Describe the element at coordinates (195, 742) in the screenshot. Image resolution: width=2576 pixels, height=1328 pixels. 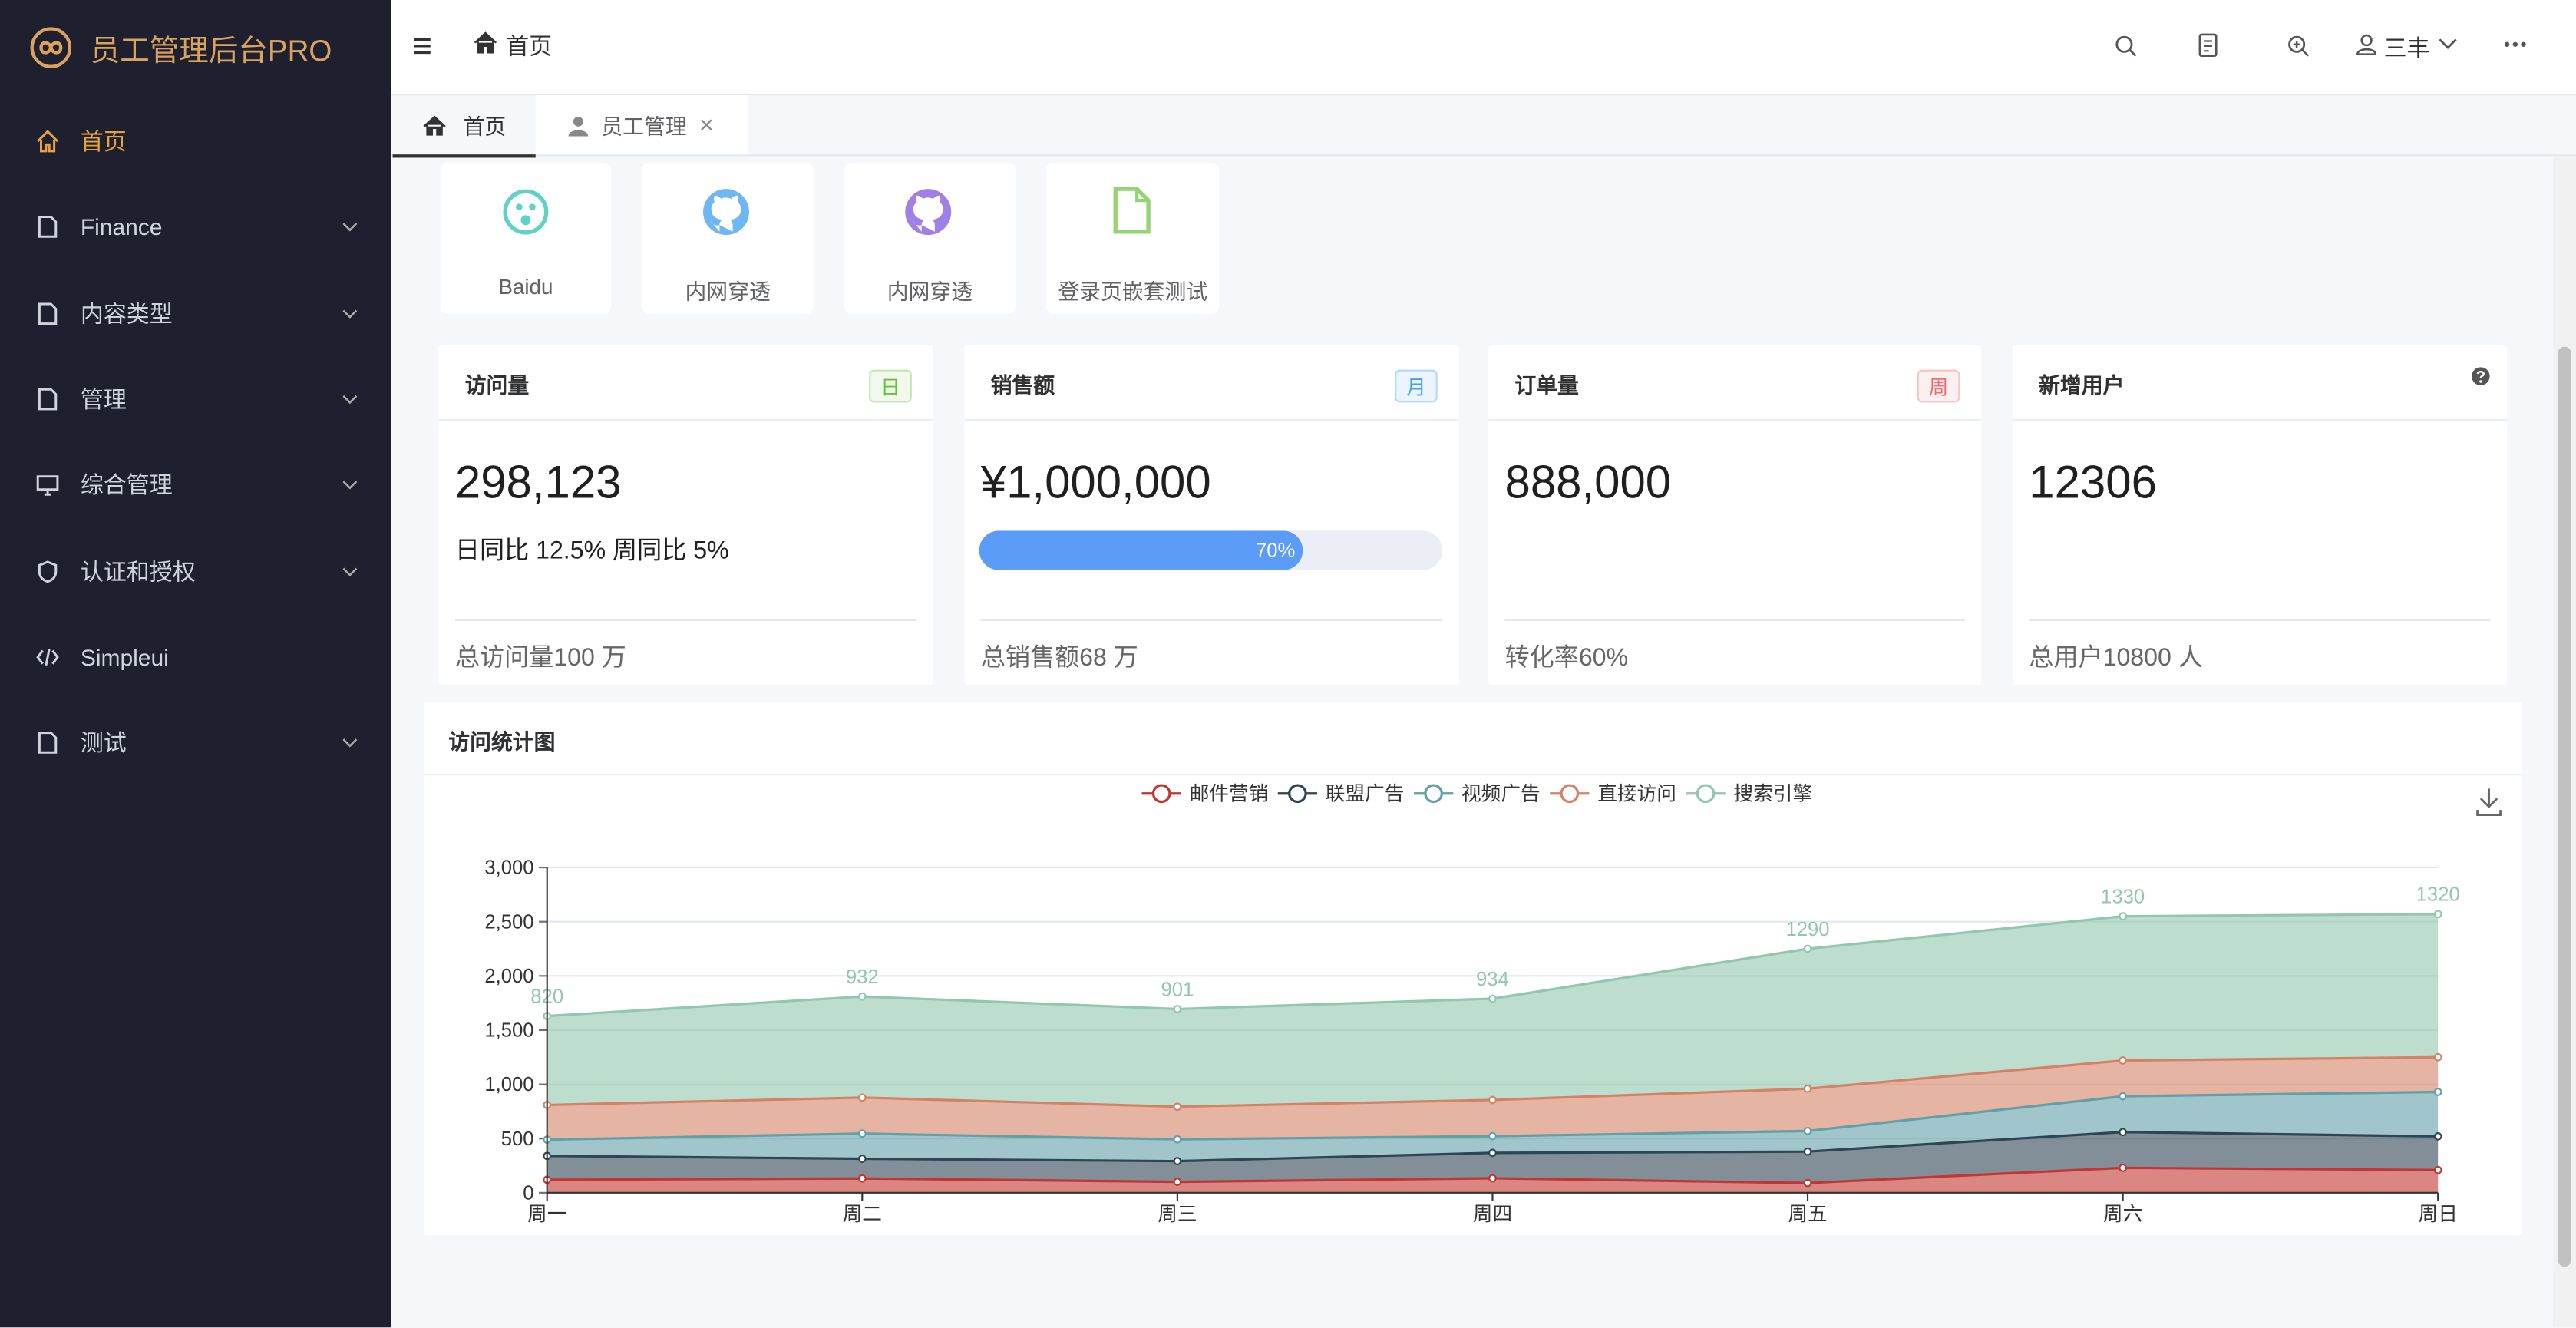
I see `menu-item: 测试` at that location.